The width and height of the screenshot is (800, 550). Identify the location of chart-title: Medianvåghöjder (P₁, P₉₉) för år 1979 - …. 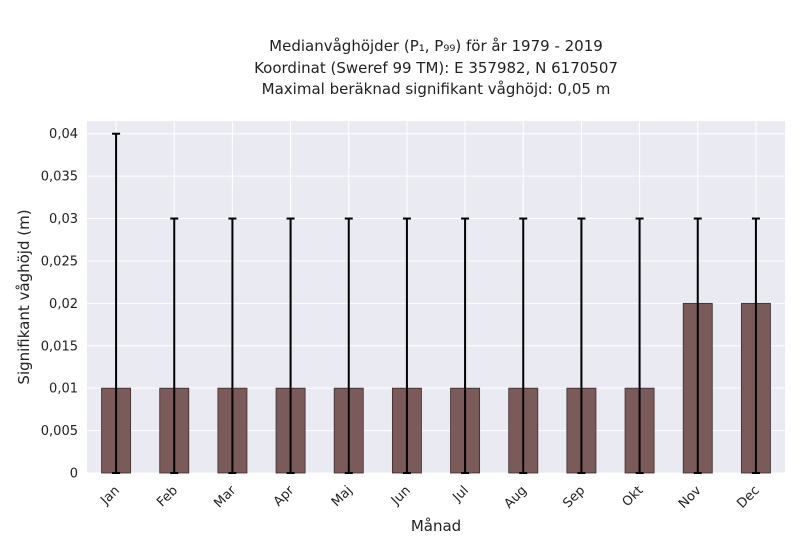
(436, 67).